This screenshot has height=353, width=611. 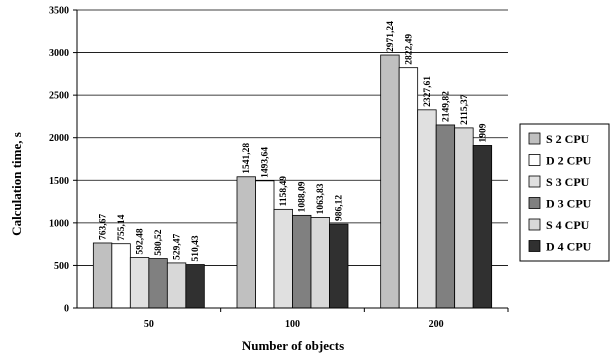 What do you see at coordinates (59, 53) in the screenshot?
I see `y-tick-label: 3000` at bounding box center [59, 53].